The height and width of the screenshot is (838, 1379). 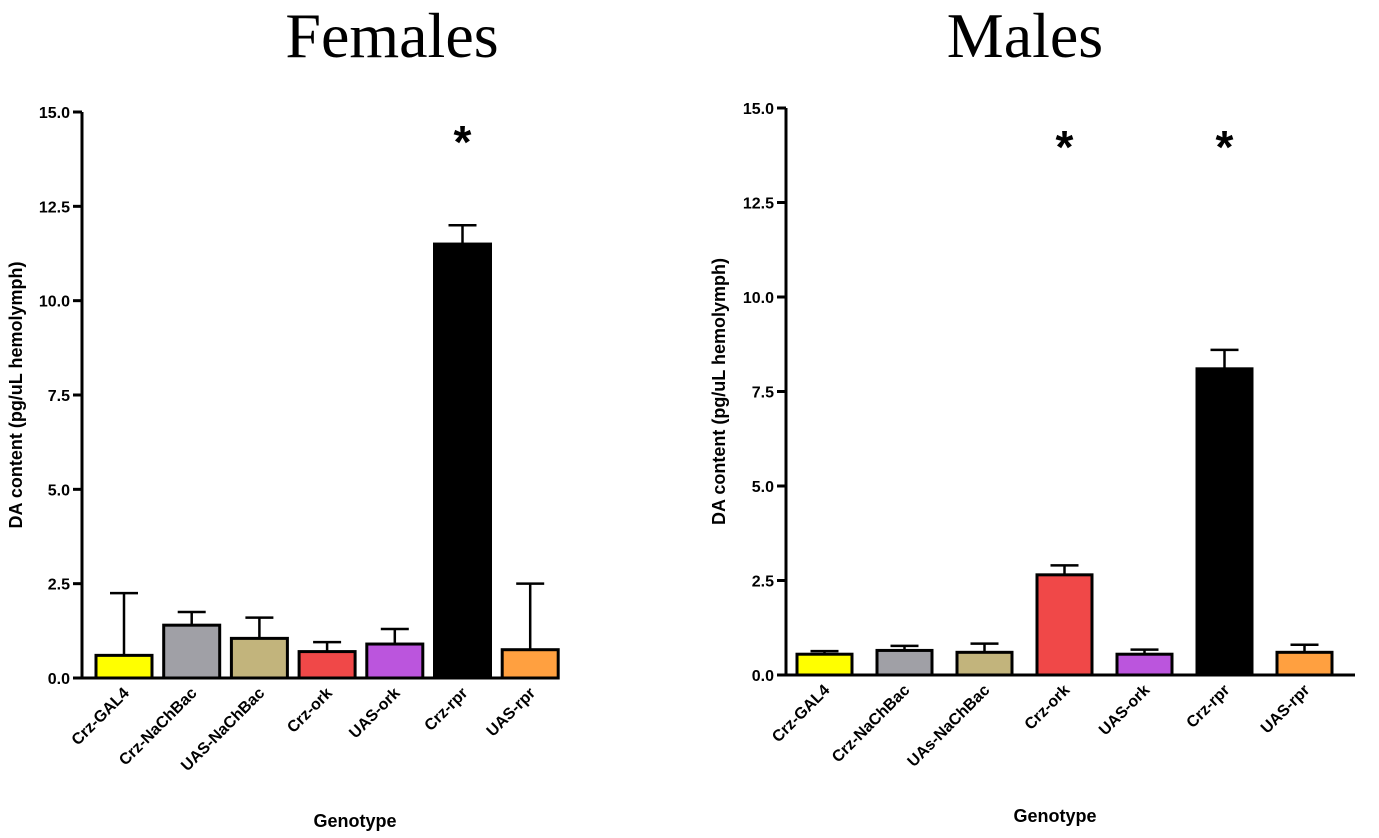 I want to click on chart-title: Males, so click(x=1025, y=35).